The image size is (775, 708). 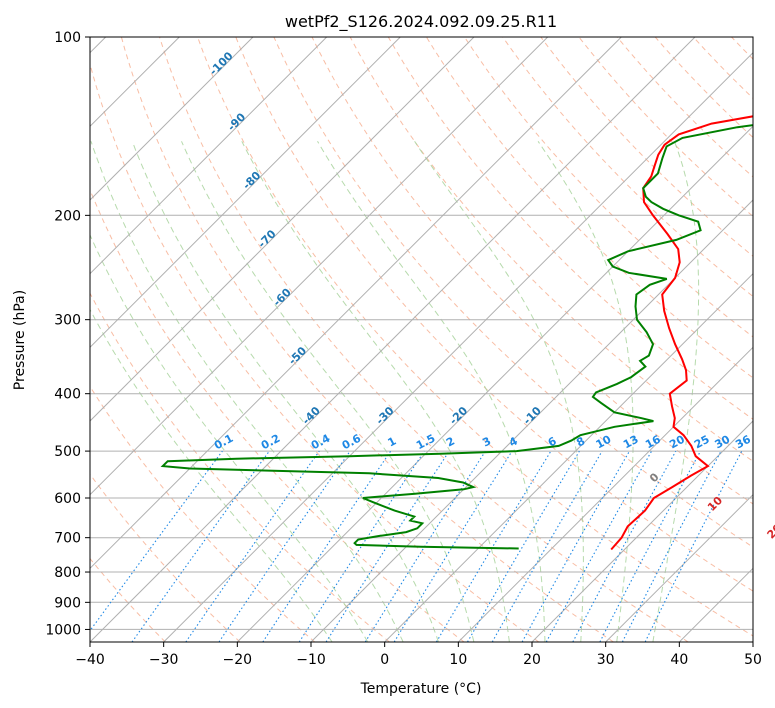 I want to click on x-tick-label: −10, so click(x=311, y=660).